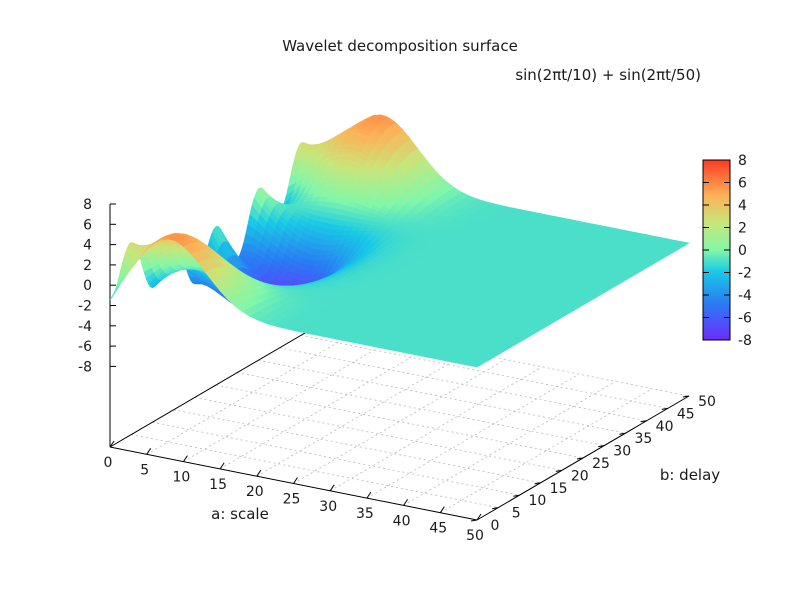  I want to click on z-tick-label: -6, so click(85, 347).